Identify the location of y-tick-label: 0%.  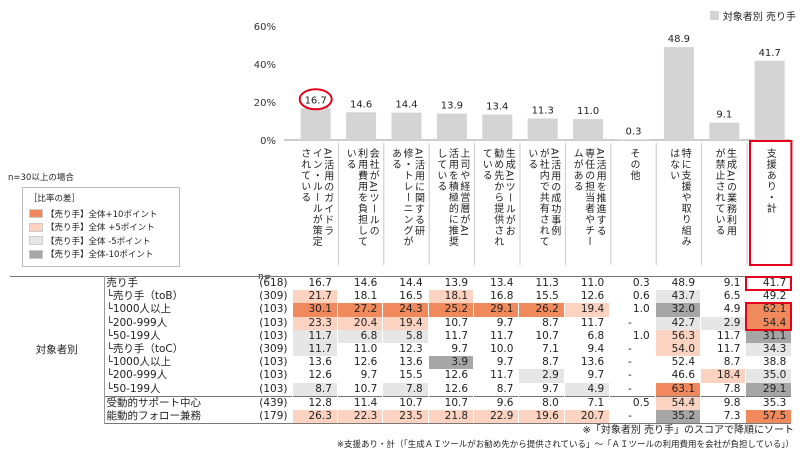
(268, 141).